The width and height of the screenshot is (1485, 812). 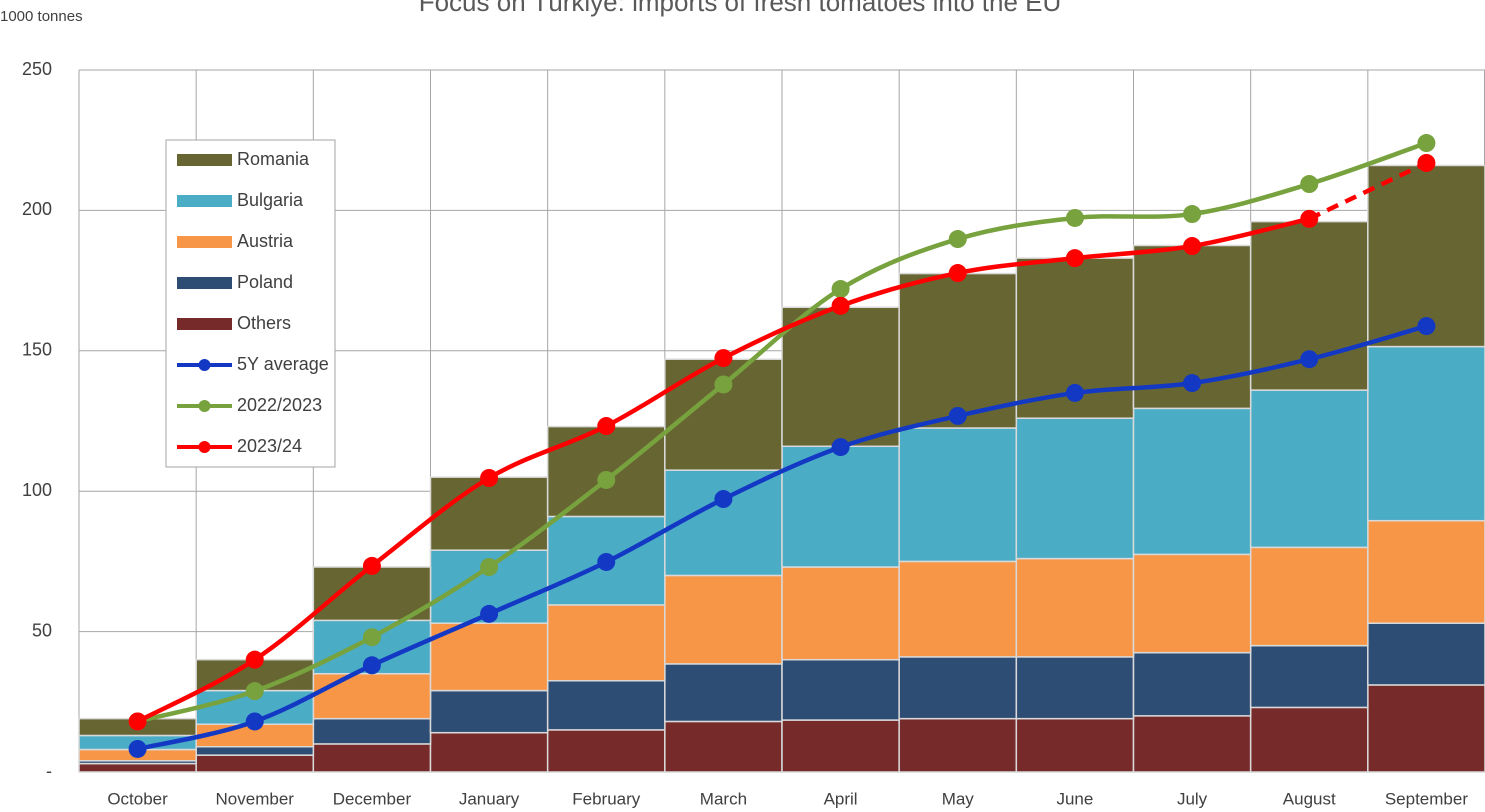 What do you see at coordinates (372, 798) in the screenshot?
I see `x-tick-label: December` at bounding box center [372, 798].